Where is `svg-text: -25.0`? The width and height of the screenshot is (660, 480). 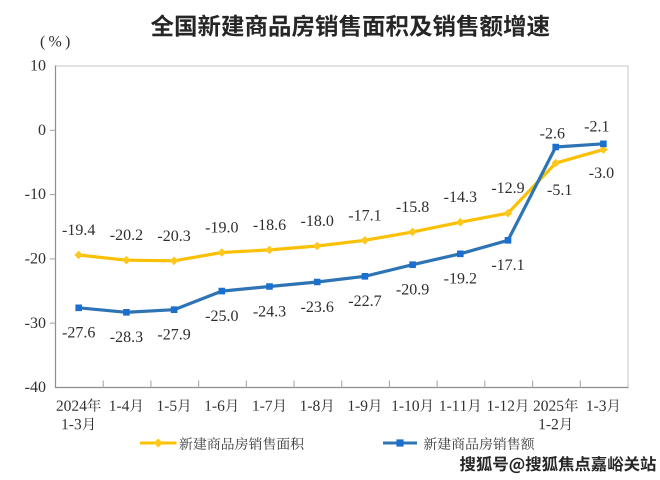
svg-text: -25.0 is located at coordinates (221, 316).